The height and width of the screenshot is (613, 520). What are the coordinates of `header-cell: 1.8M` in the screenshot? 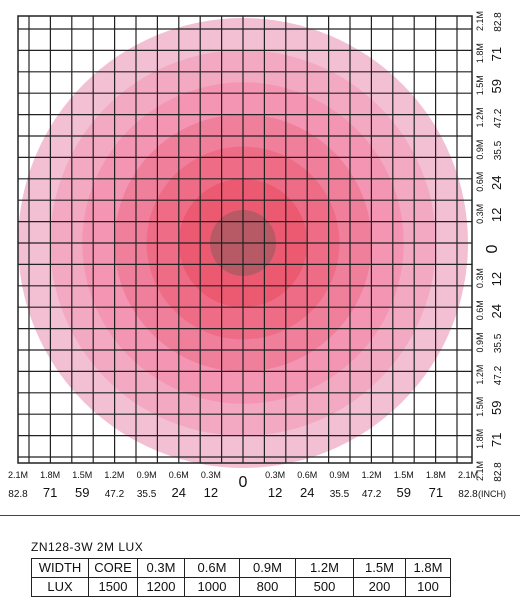 It's located at (428, 568).